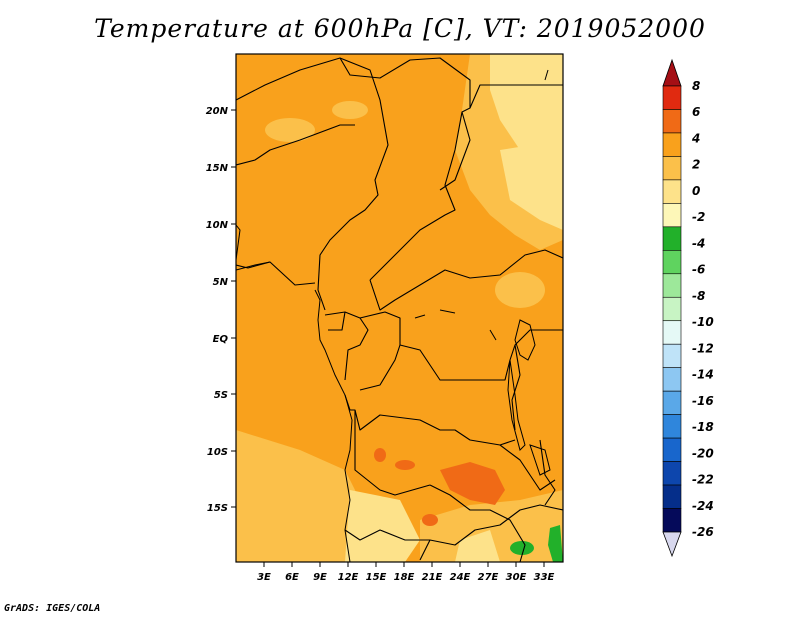 The height and width of the screenshot is (618, 800). What do you see at coordinates (696, 86) in the screenshot?
I see `colorbar-label: 8` at bounding box center [696, 86].